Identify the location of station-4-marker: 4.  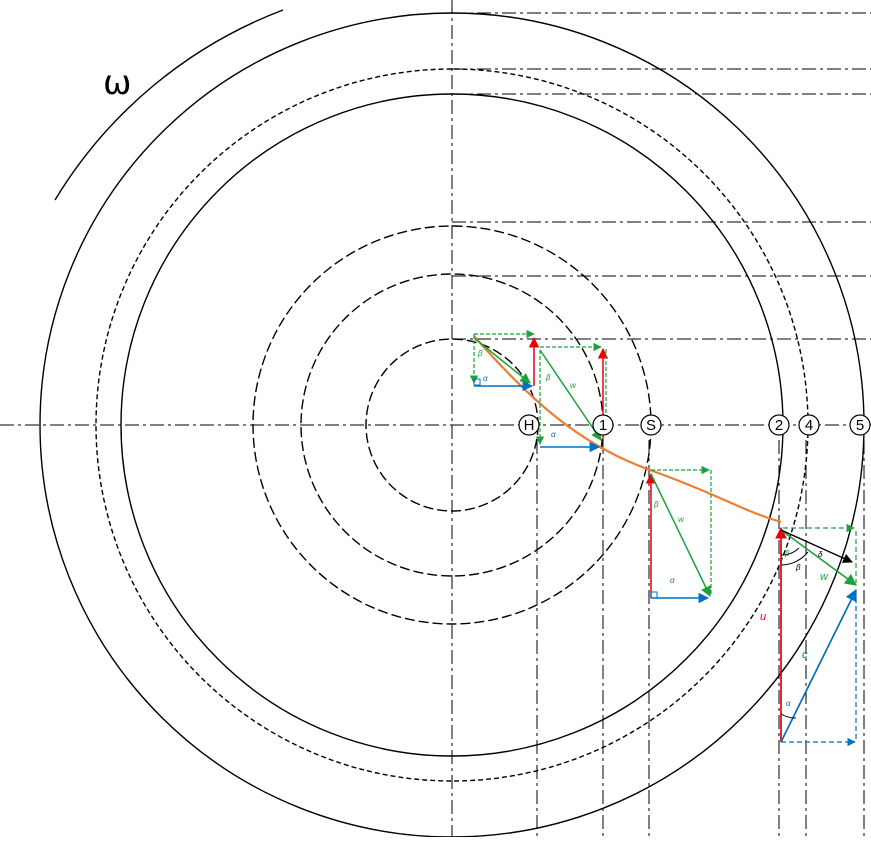
(809, 425).